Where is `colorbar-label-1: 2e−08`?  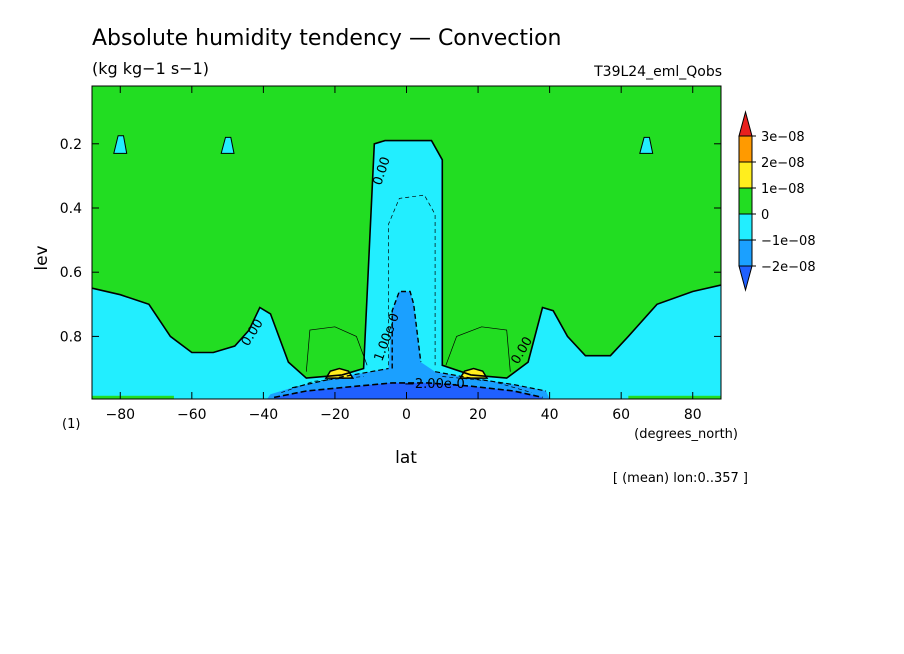 colorbar-label-1: 2e−08 is located at coordinates (783, 163).